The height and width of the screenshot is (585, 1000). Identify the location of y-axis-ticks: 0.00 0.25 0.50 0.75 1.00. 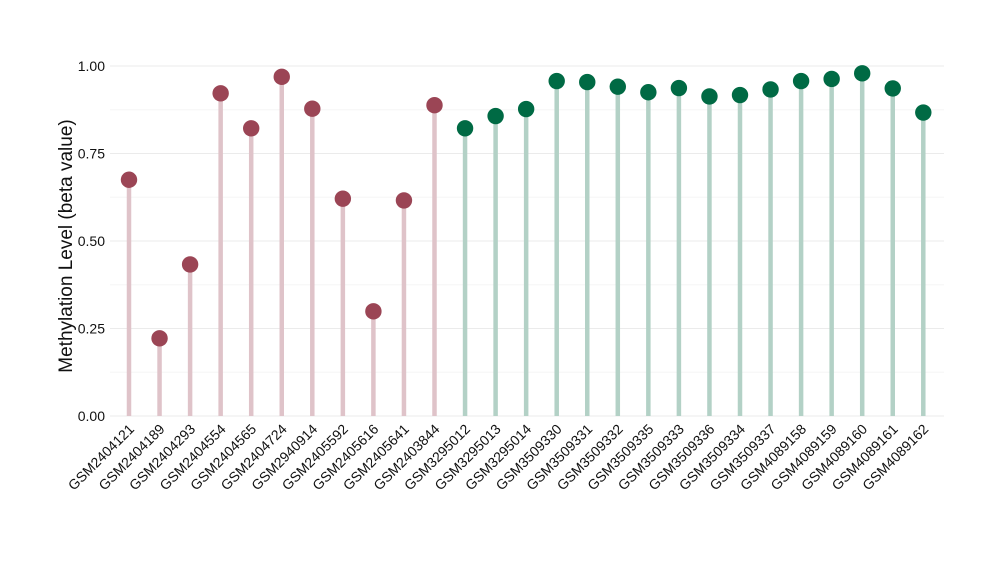
(91, 241).